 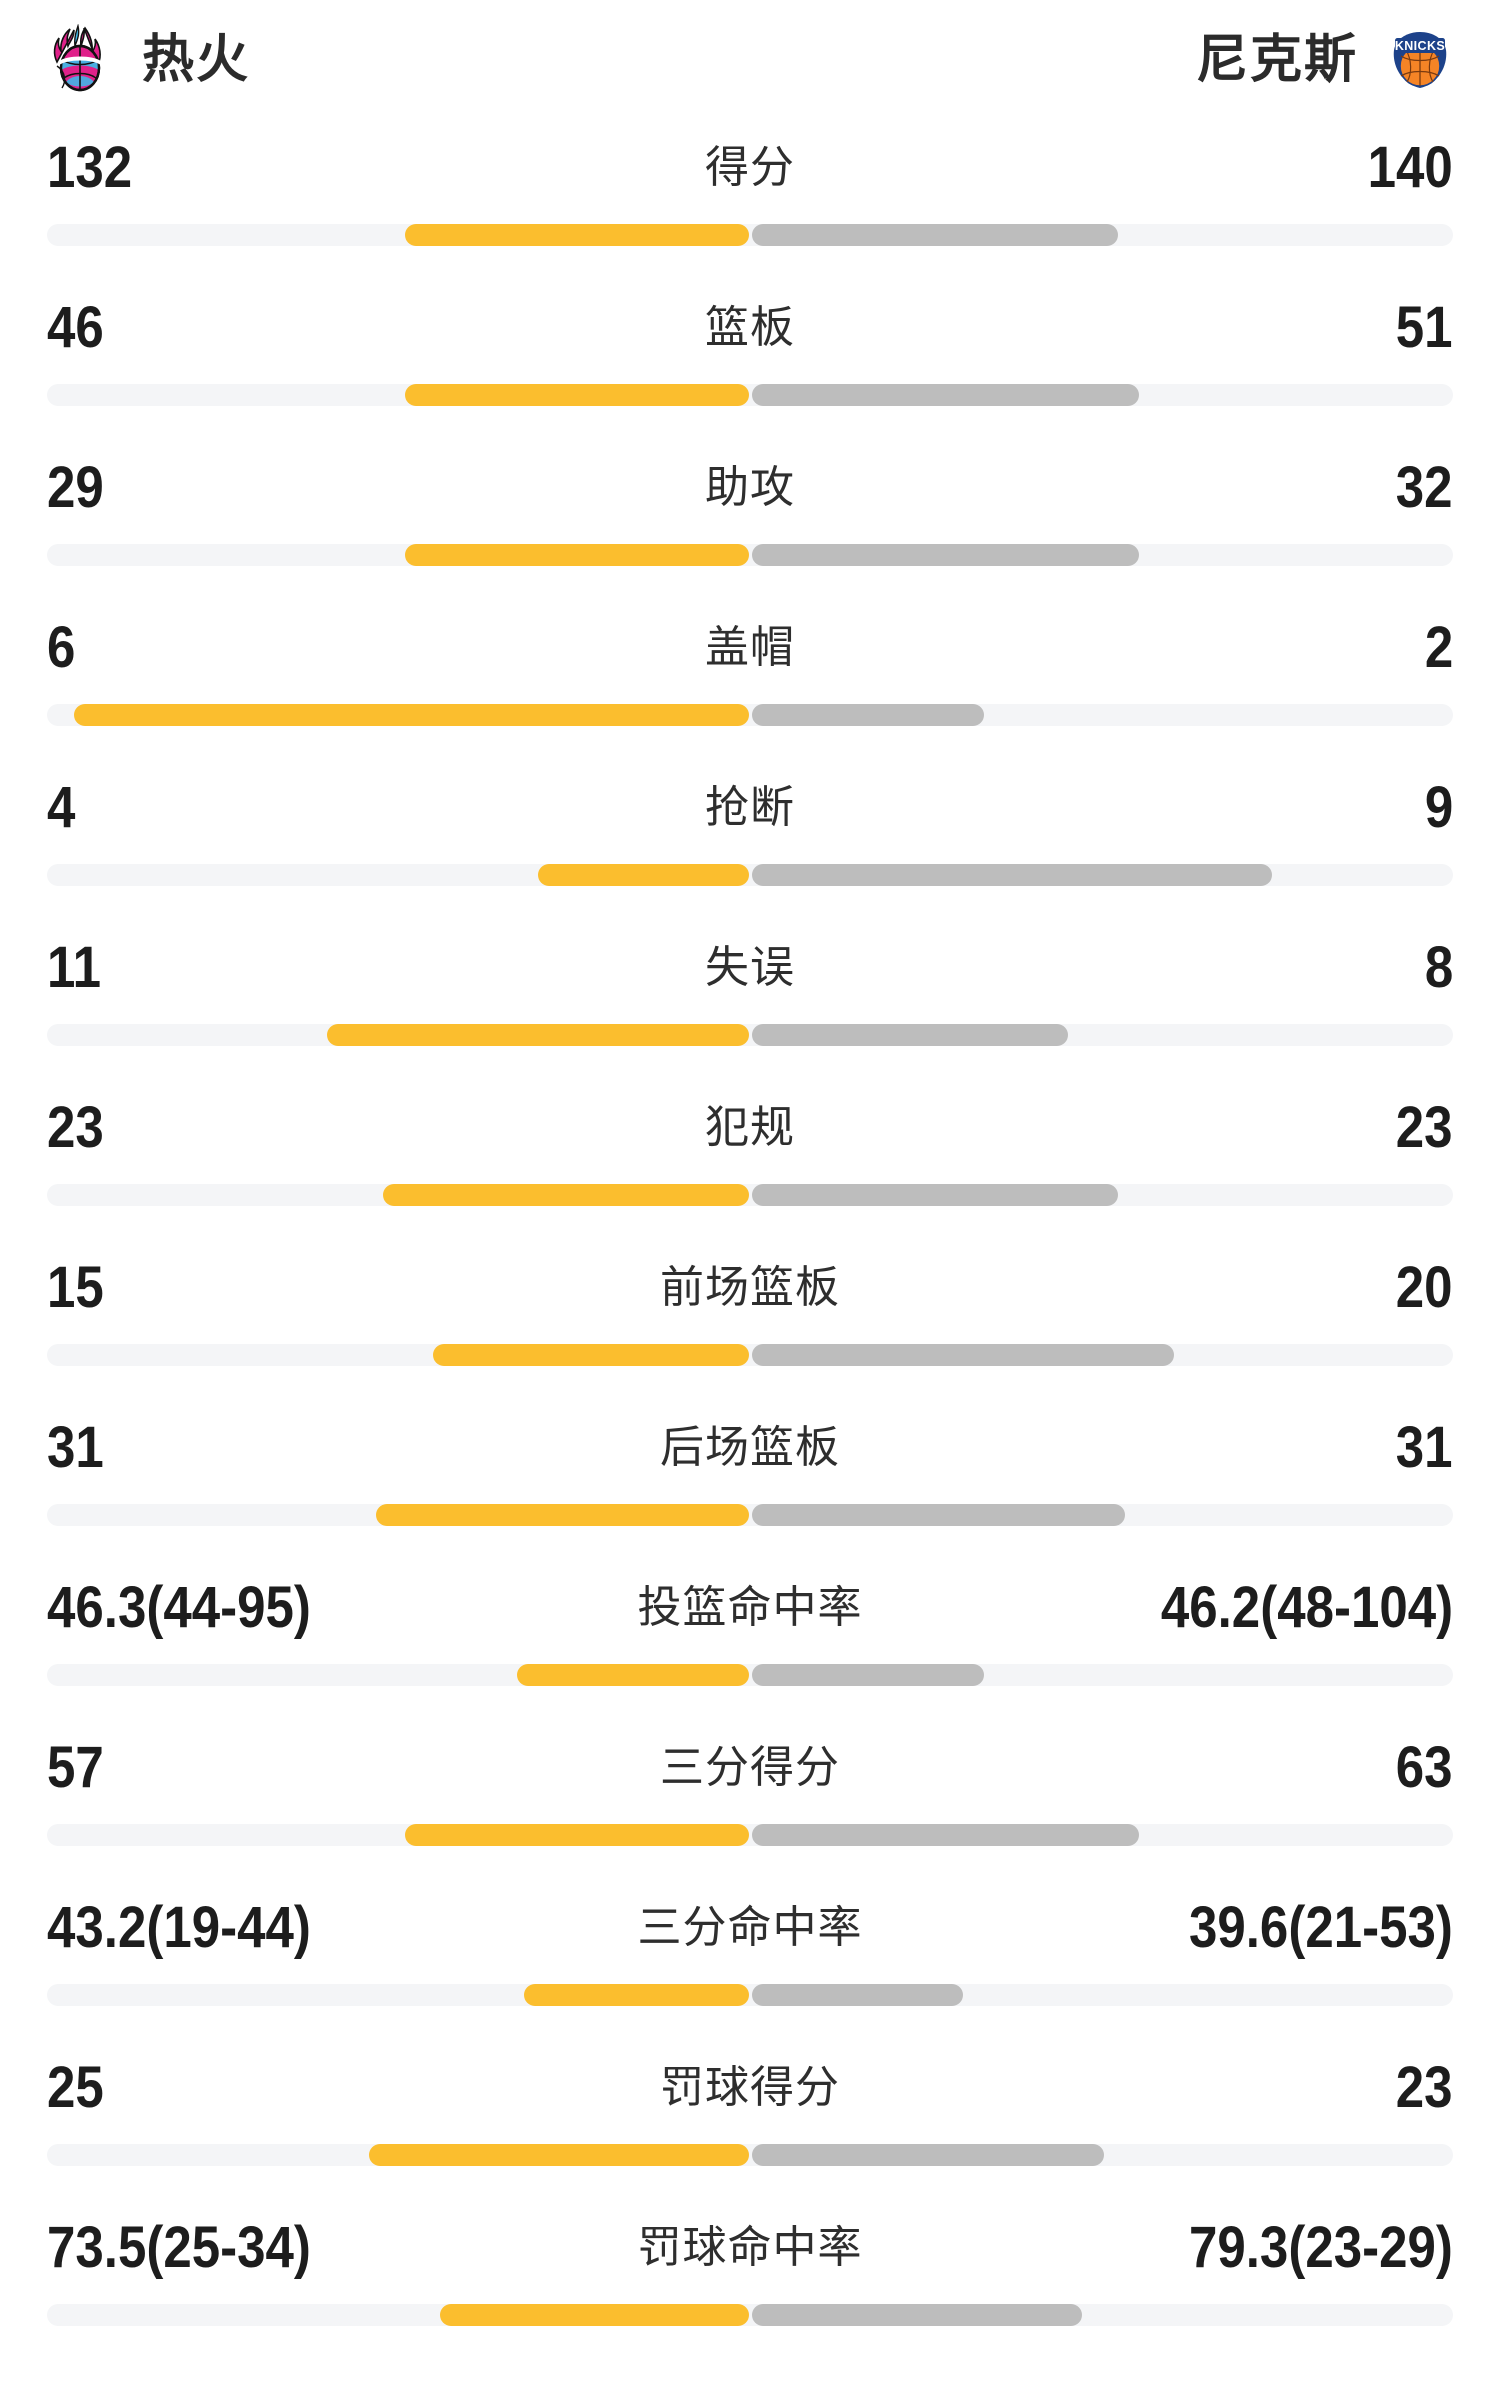 What do you see at coordinates (750, 1608) in the screenshot?
I see `stat-values: 46.3(44-95) 投篮命中率 46.2(48-104)` at bounding box center [750, 1608].